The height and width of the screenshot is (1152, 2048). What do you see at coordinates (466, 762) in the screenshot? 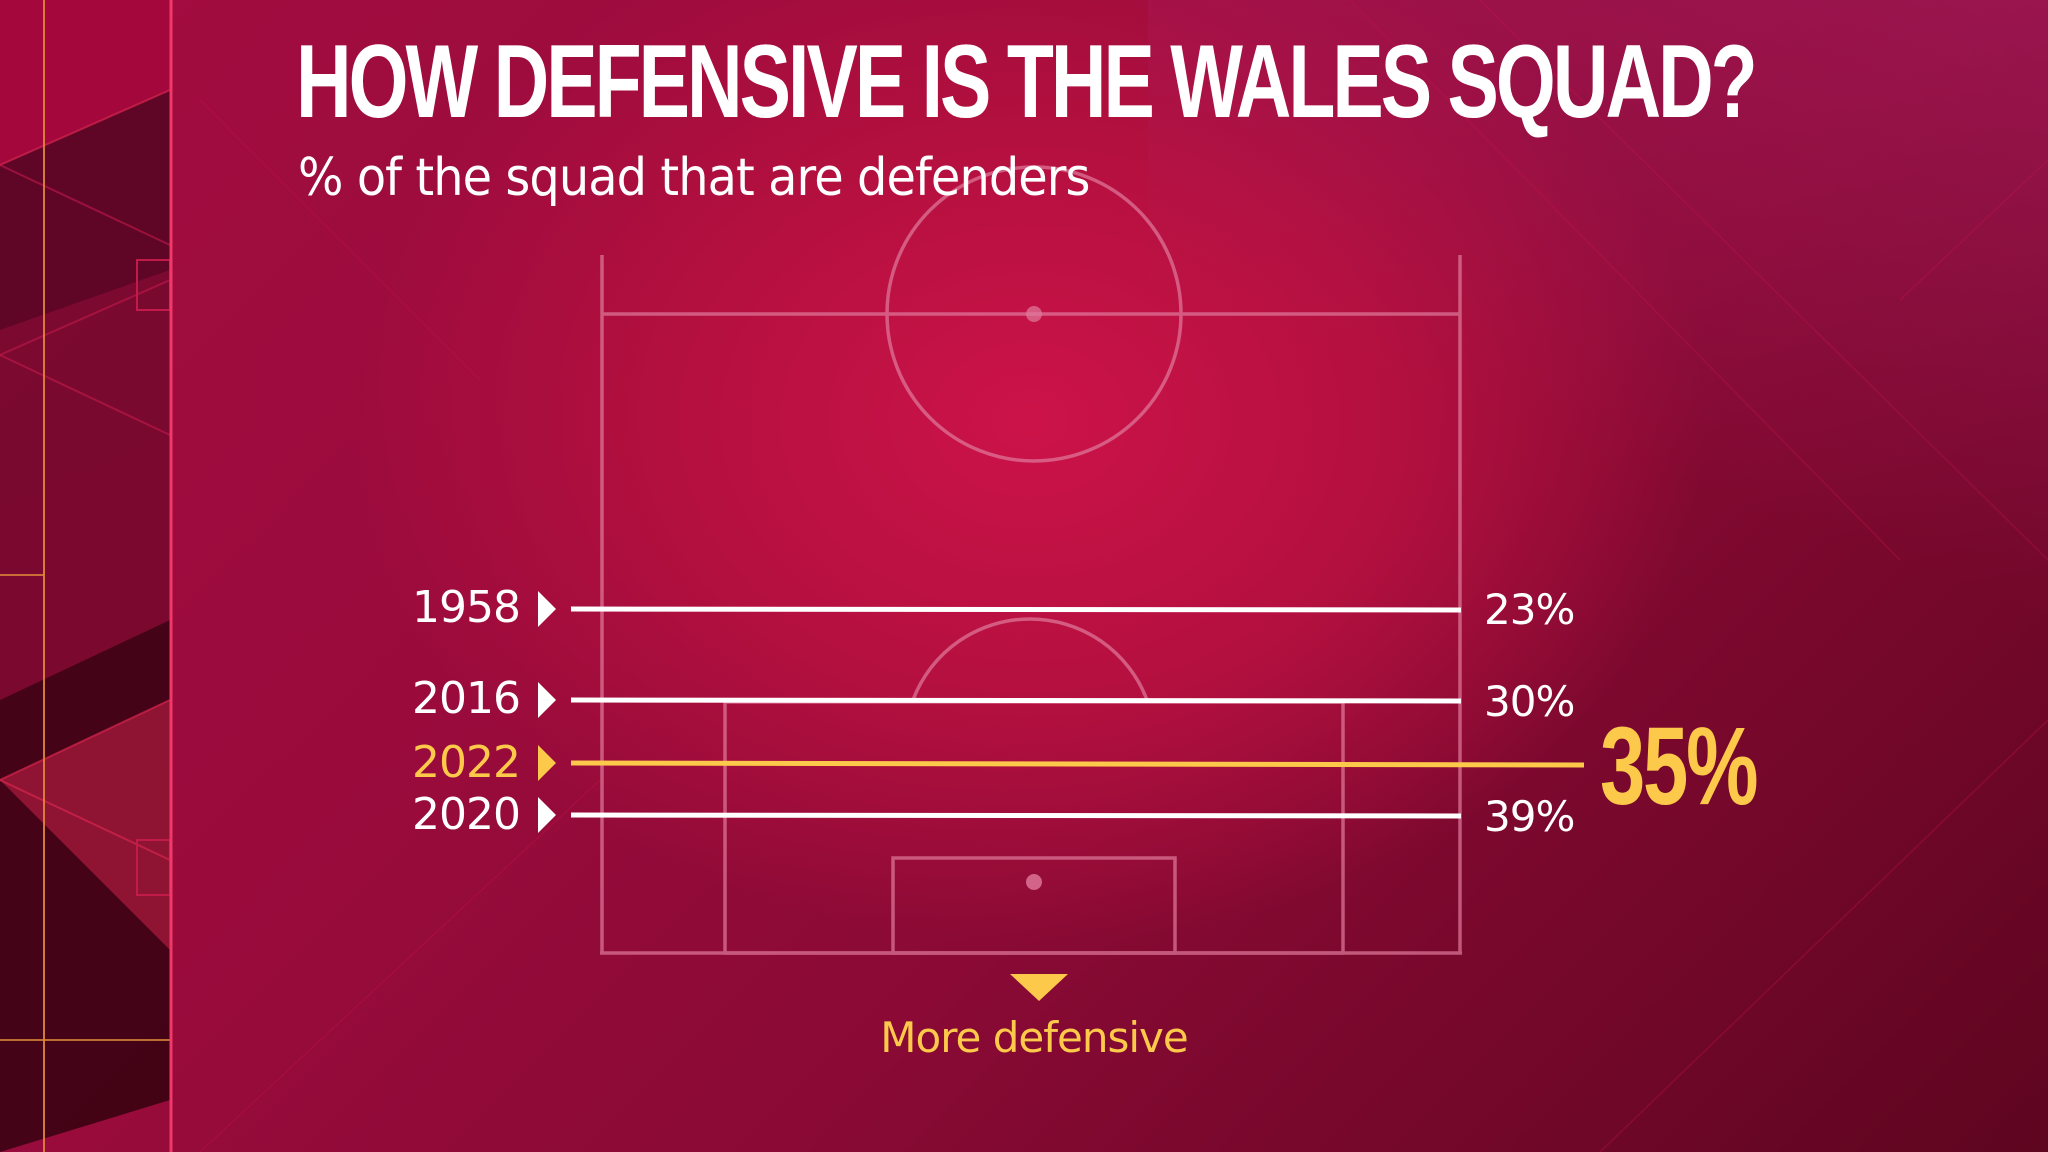
I see `year-label-2022: 2022` at bounding box center [466, 762].